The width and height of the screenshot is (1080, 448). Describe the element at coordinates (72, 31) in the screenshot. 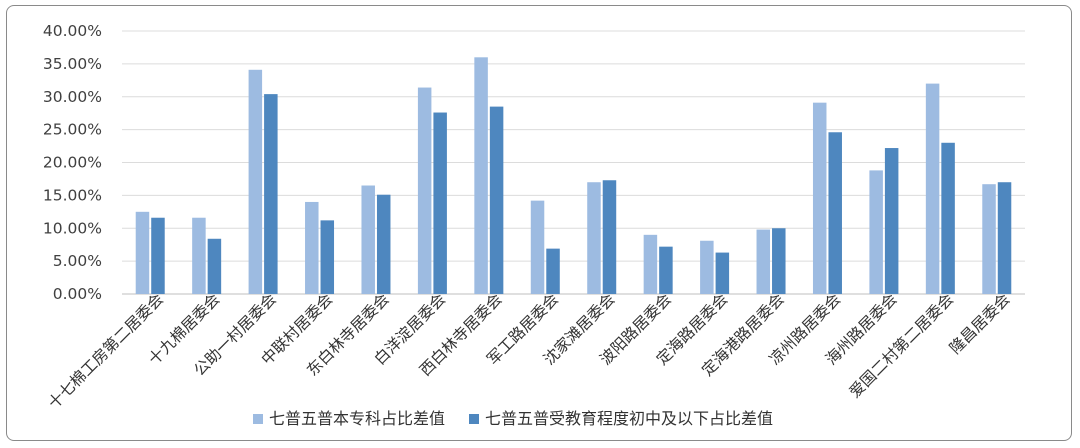

I see `y-tick-label: 40.00%` at that location.